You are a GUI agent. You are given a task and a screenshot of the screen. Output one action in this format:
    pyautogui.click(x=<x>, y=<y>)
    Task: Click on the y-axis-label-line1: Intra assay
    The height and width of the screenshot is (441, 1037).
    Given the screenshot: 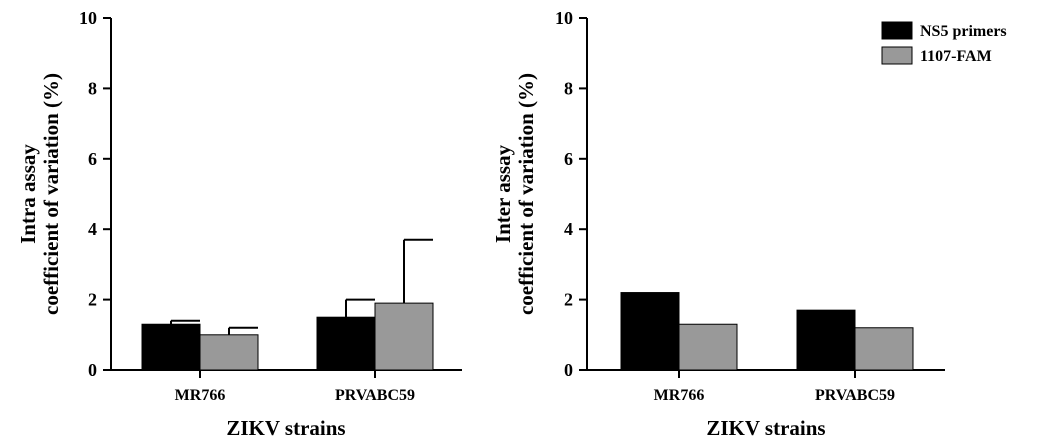 What is the action you would take?
    pyautogui.click(x=28, y=194)
    